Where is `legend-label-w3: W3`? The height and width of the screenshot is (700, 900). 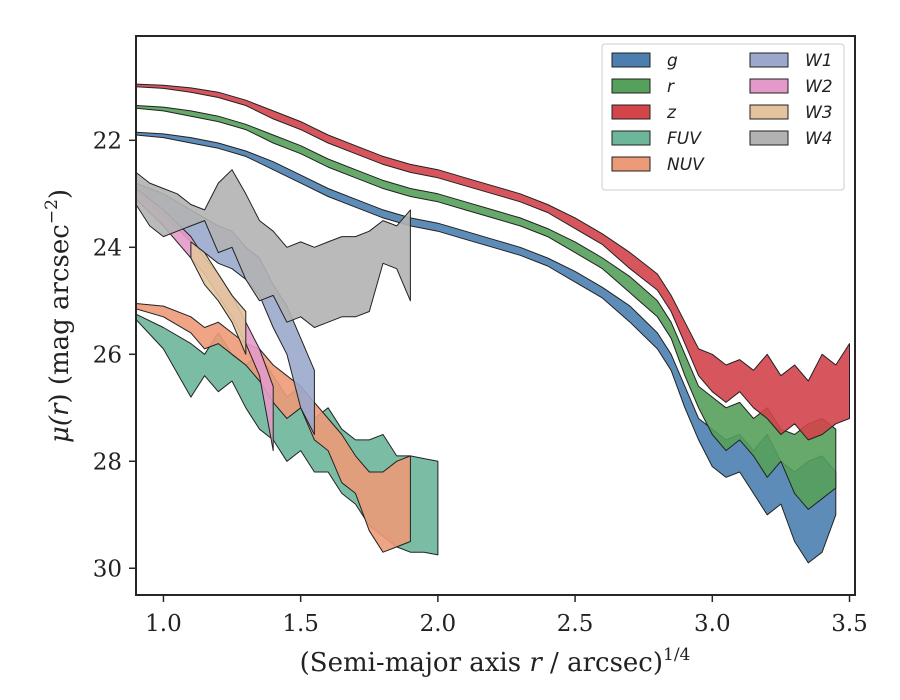
legend-label-w3: W3 is located at coordinates (819, 113).